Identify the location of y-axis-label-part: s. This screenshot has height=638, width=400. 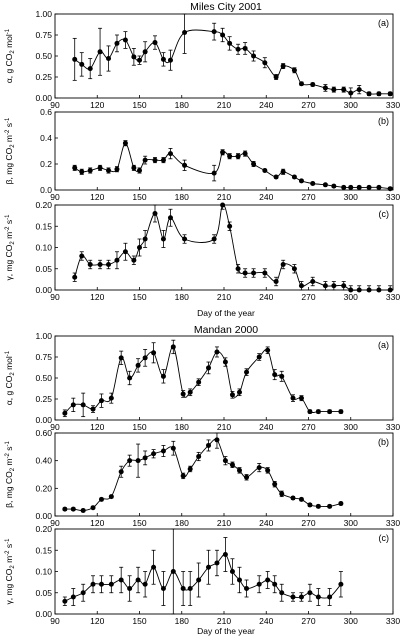
(9, 126).